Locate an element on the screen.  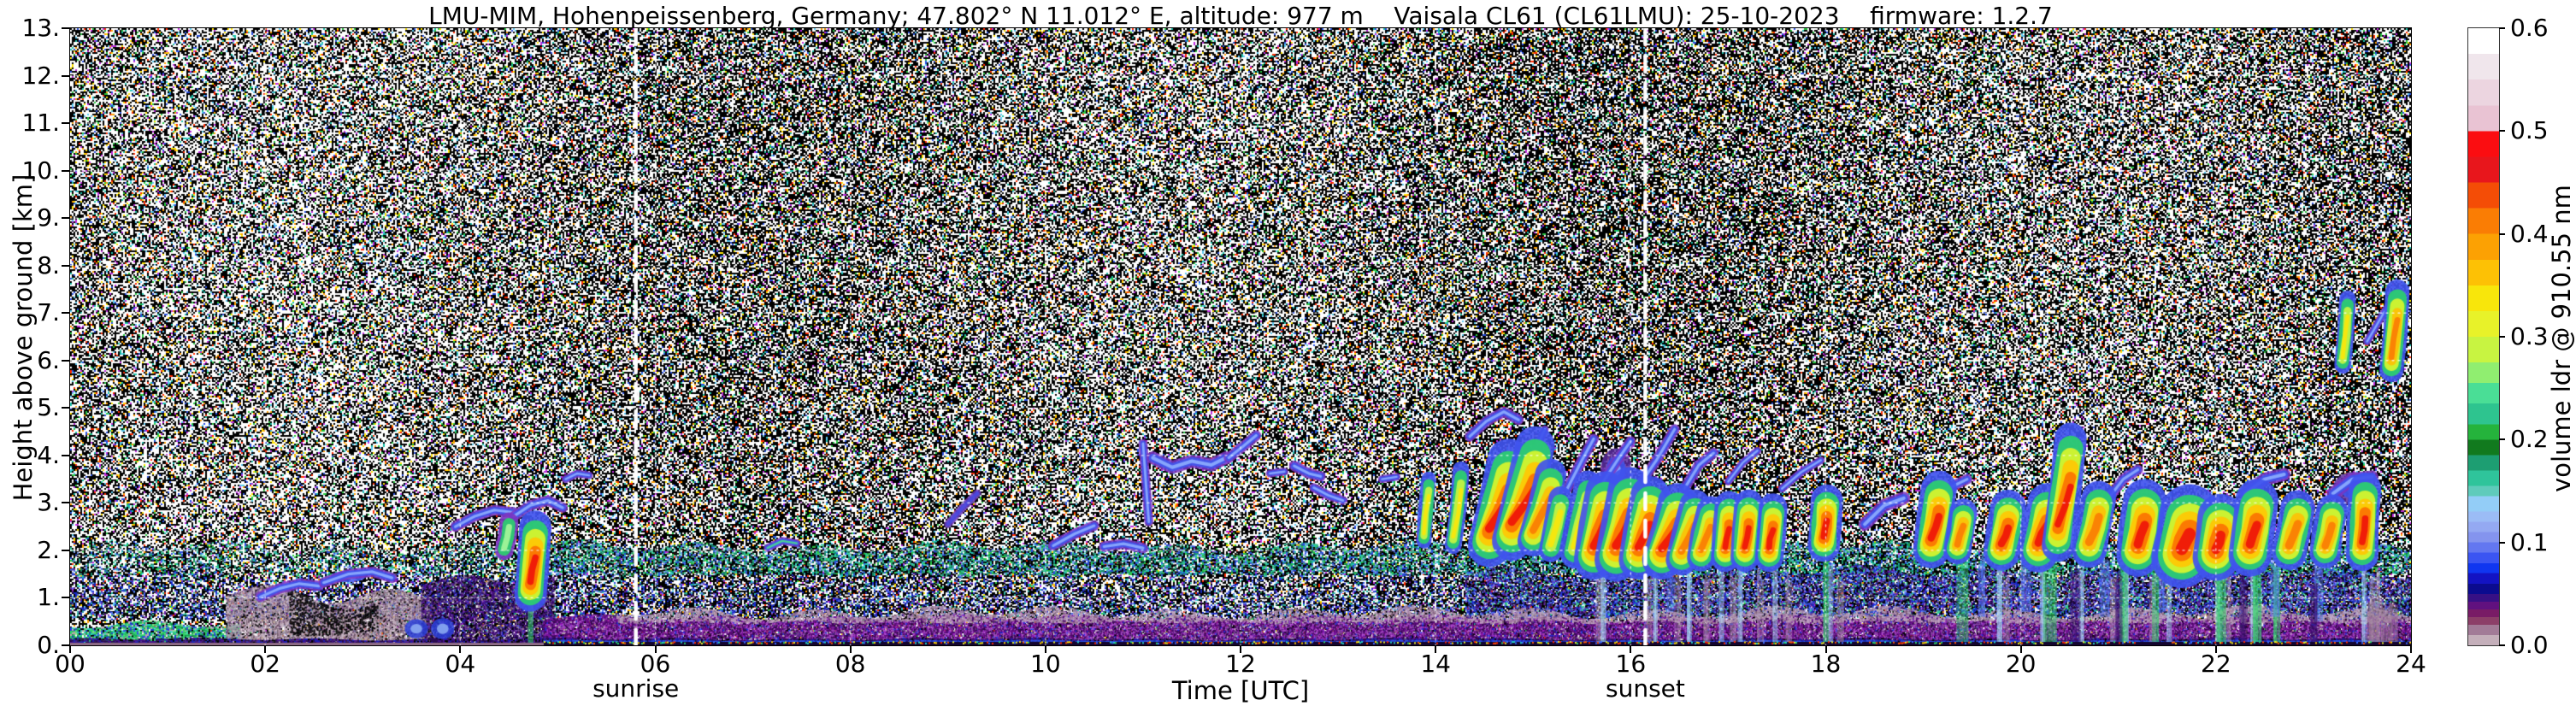
y-tick-label: 8. is located at coordinates (48, 264).